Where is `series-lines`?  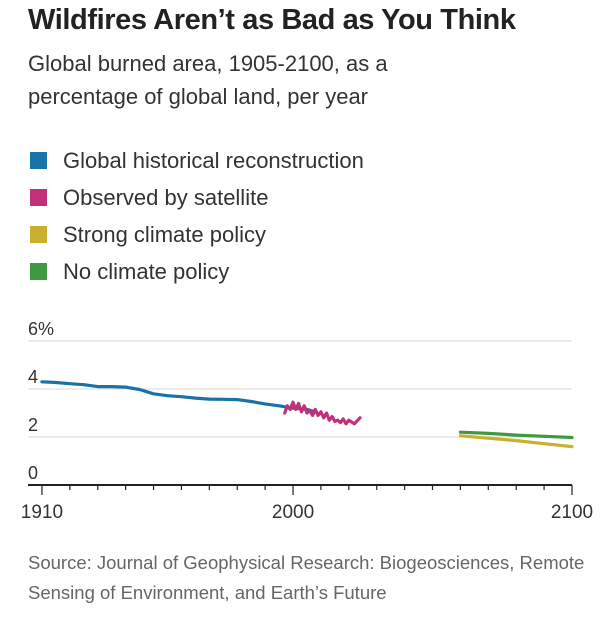
series-lines is located at coordinates (307, 414).